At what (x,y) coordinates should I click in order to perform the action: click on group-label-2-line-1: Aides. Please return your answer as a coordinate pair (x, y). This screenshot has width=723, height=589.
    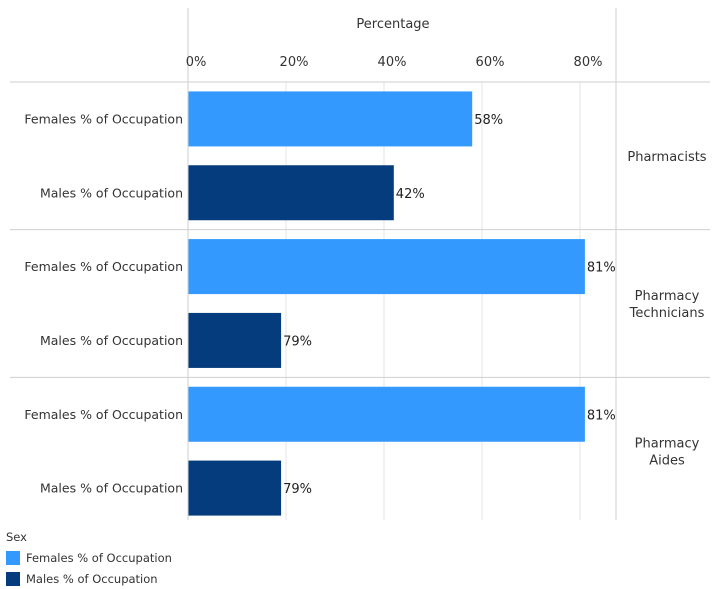
    Looking at the image, I should click on (667, 461).